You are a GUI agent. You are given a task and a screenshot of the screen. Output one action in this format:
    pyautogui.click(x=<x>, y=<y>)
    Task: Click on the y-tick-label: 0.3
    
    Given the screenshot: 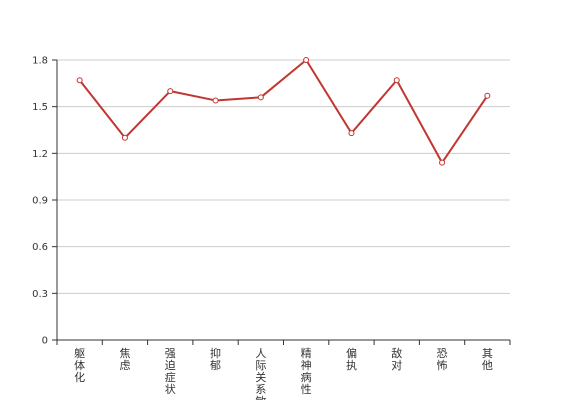 What is the action you would take?
    pyautogui.click(x=40, y=294)
    